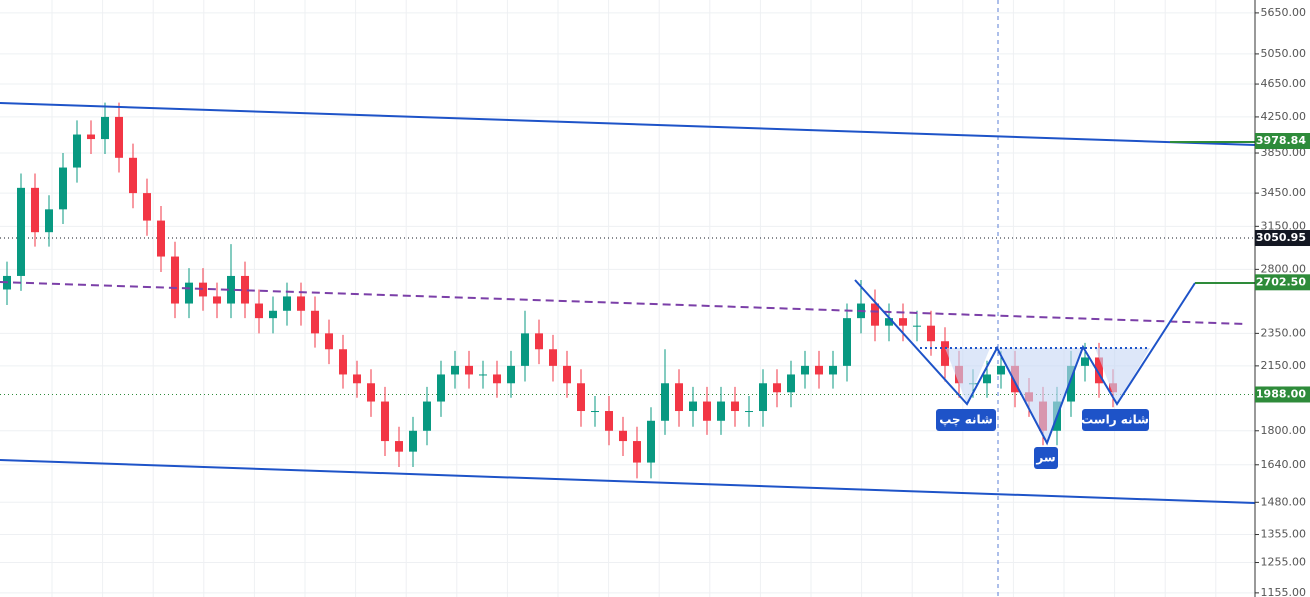  I want to click on annotation: شانه چپ, so click(966, 420).